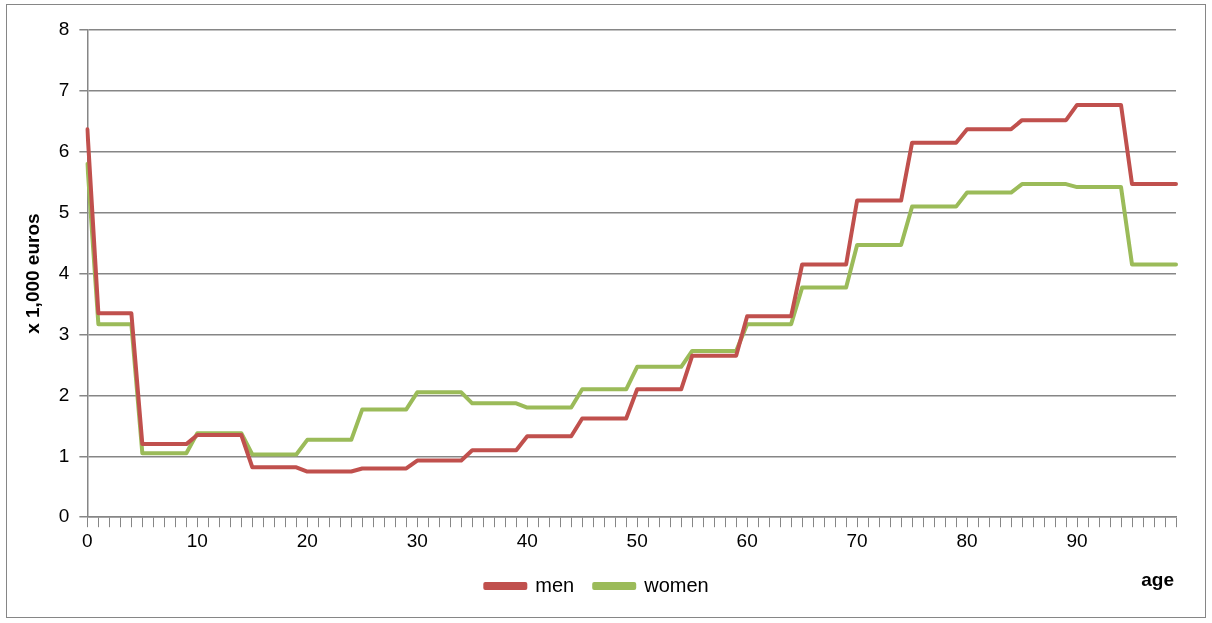 The image size is (1212, 623). Describe the element at coordinates (857, 540) in the screenshot. I see `x-tick-label: 70` at that location.